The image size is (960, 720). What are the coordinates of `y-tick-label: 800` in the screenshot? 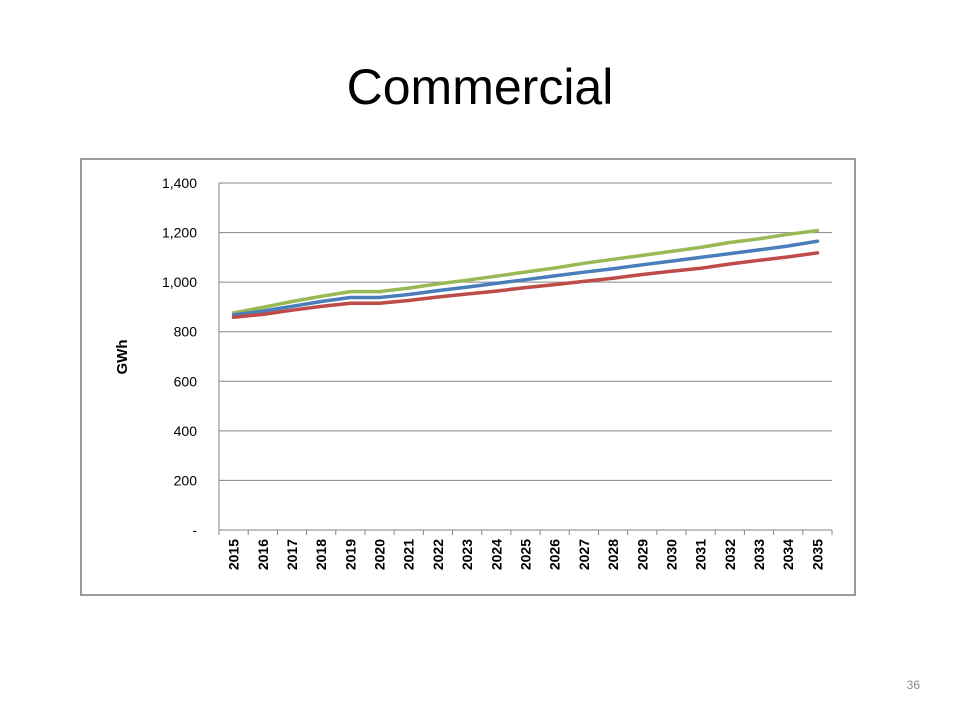 It's located at (186, 332).